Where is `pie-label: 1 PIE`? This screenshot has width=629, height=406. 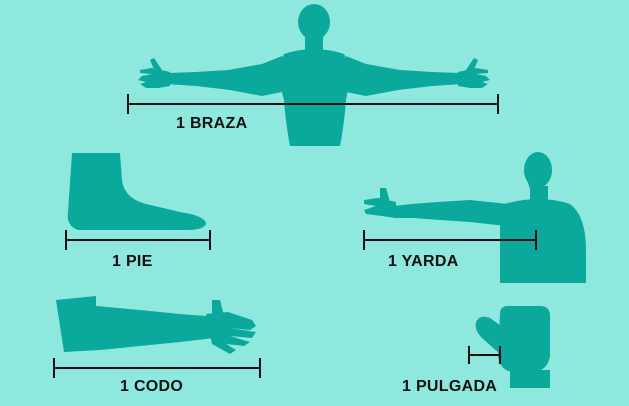
pie-label: 1 PIE is located at coordinates (132, 261).